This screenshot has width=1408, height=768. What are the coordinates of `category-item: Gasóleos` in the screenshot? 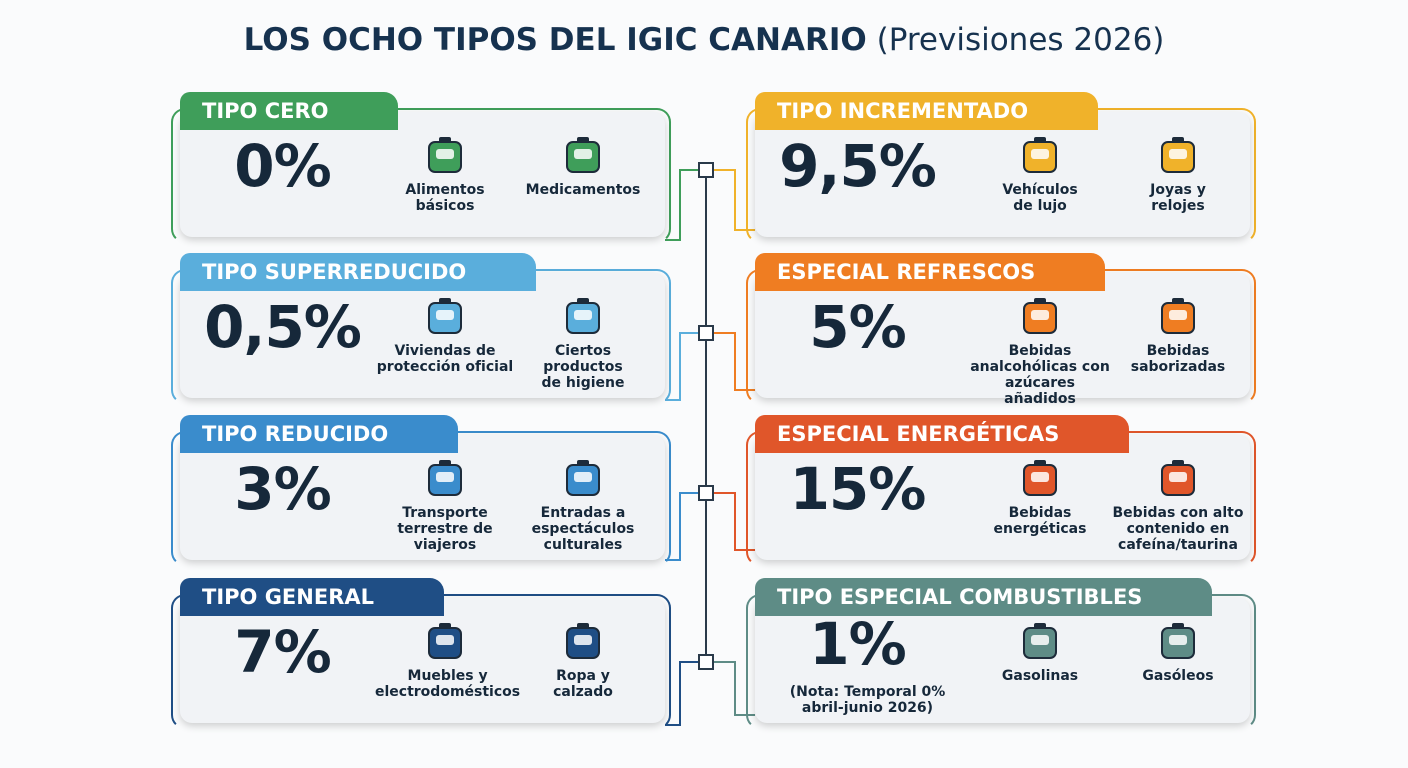 It's located at (1178, 652).